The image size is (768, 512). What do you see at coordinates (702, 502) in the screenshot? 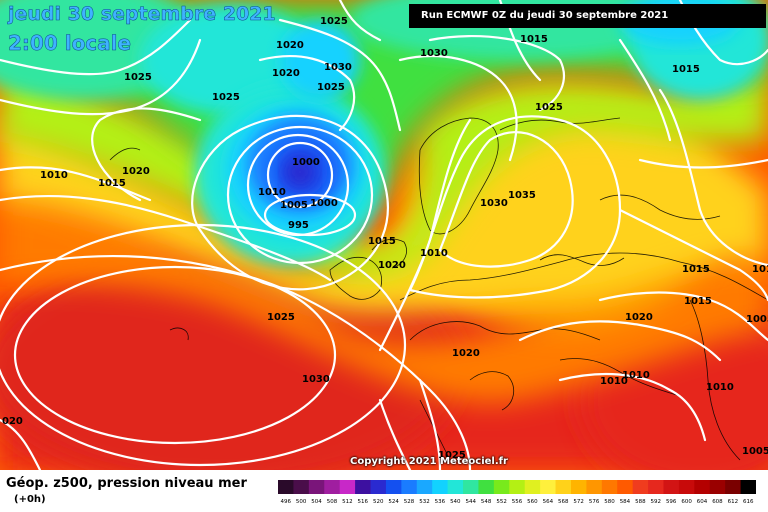
I see `legend-tick-label: 604` at bounding box center [702, 502].